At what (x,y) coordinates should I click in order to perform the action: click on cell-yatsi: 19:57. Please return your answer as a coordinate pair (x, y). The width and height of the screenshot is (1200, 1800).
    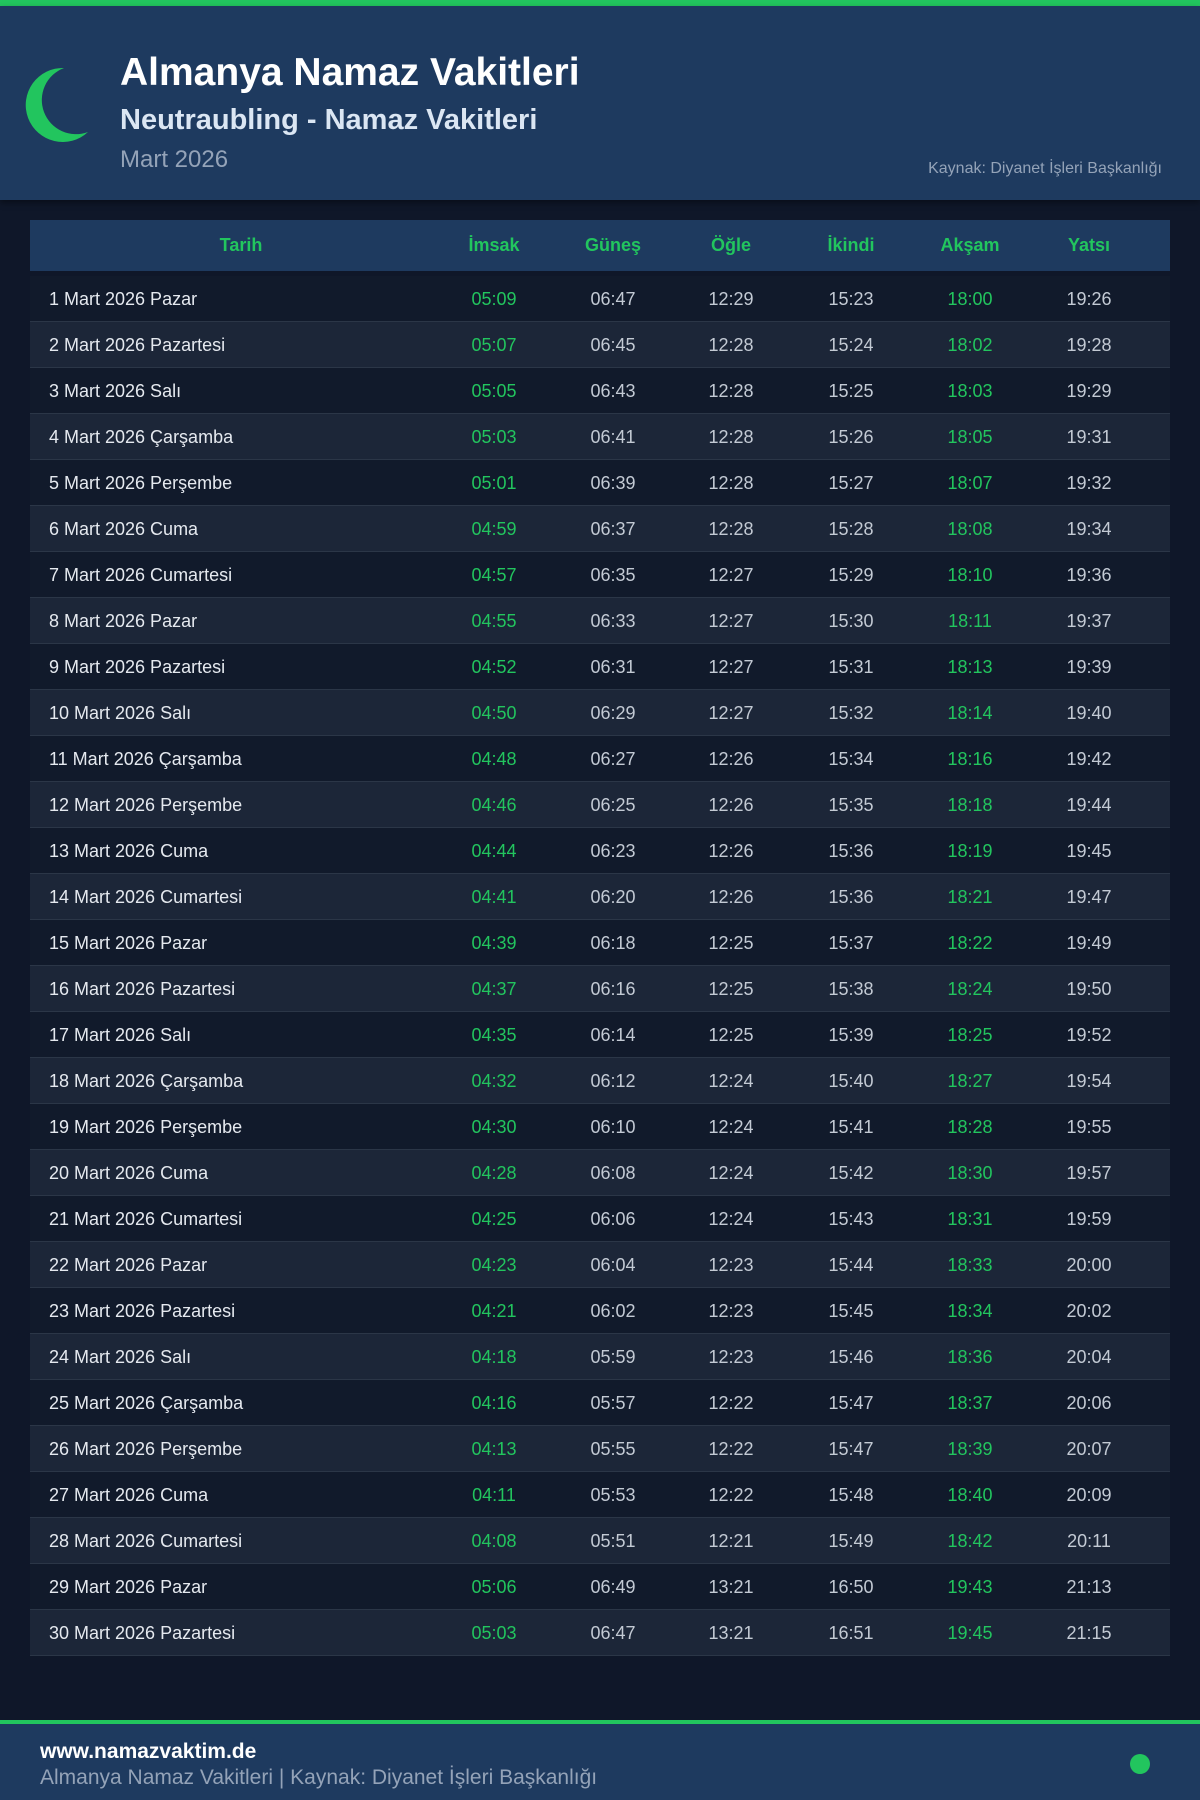
    Looking at the image, I should click on (1089, 1173).